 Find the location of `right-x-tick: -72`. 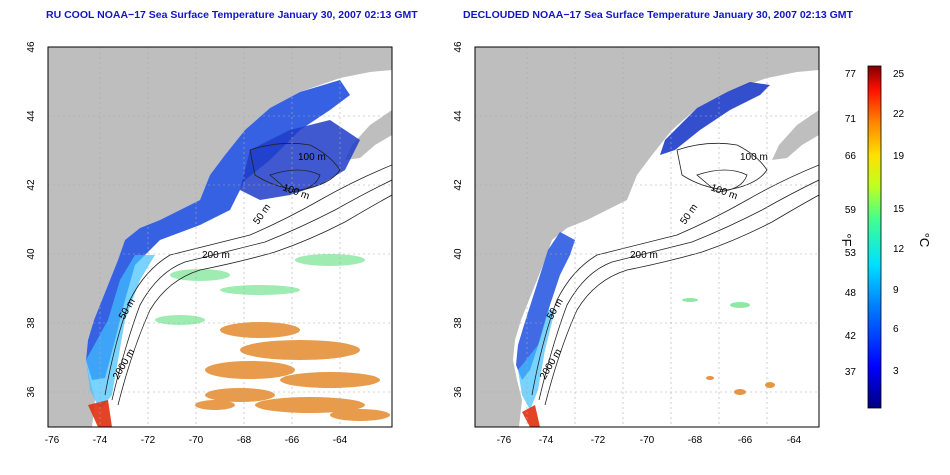

right-x-tick: -72 is located at coordinates (598, 440).